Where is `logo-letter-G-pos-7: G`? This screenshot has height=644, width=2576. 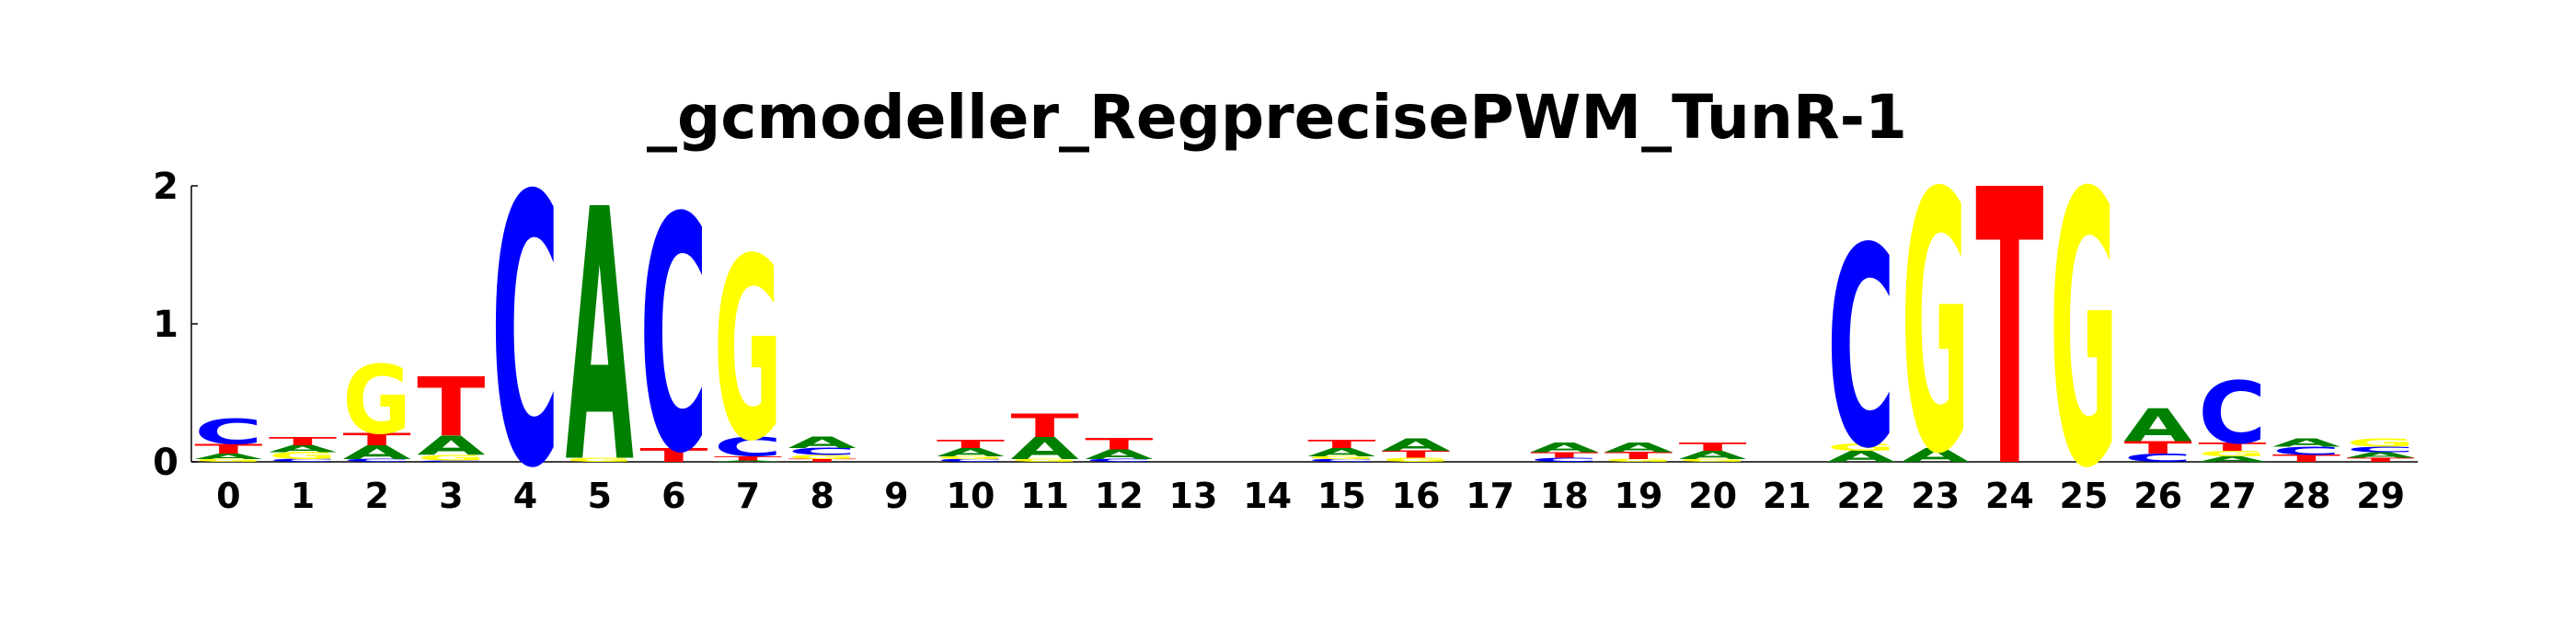
logo-letter-G-pos-7: G is located at coordinates (748, 351).